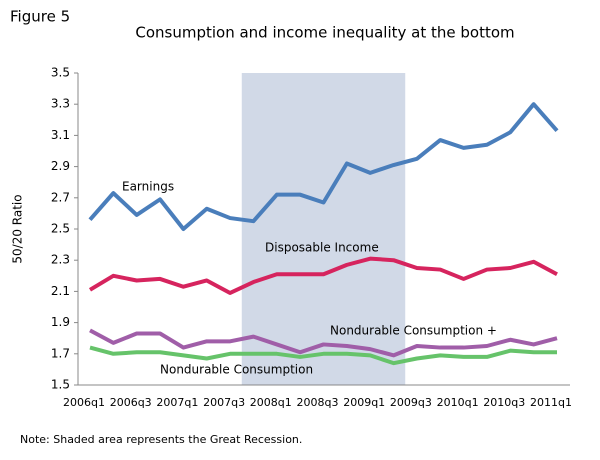 The height and width of the screenshot is (460, 600). What do you see at coordinates (60, 322) in the screenshot?
I see `y-tick-label: 1.9` at bounding box center [60, 322].